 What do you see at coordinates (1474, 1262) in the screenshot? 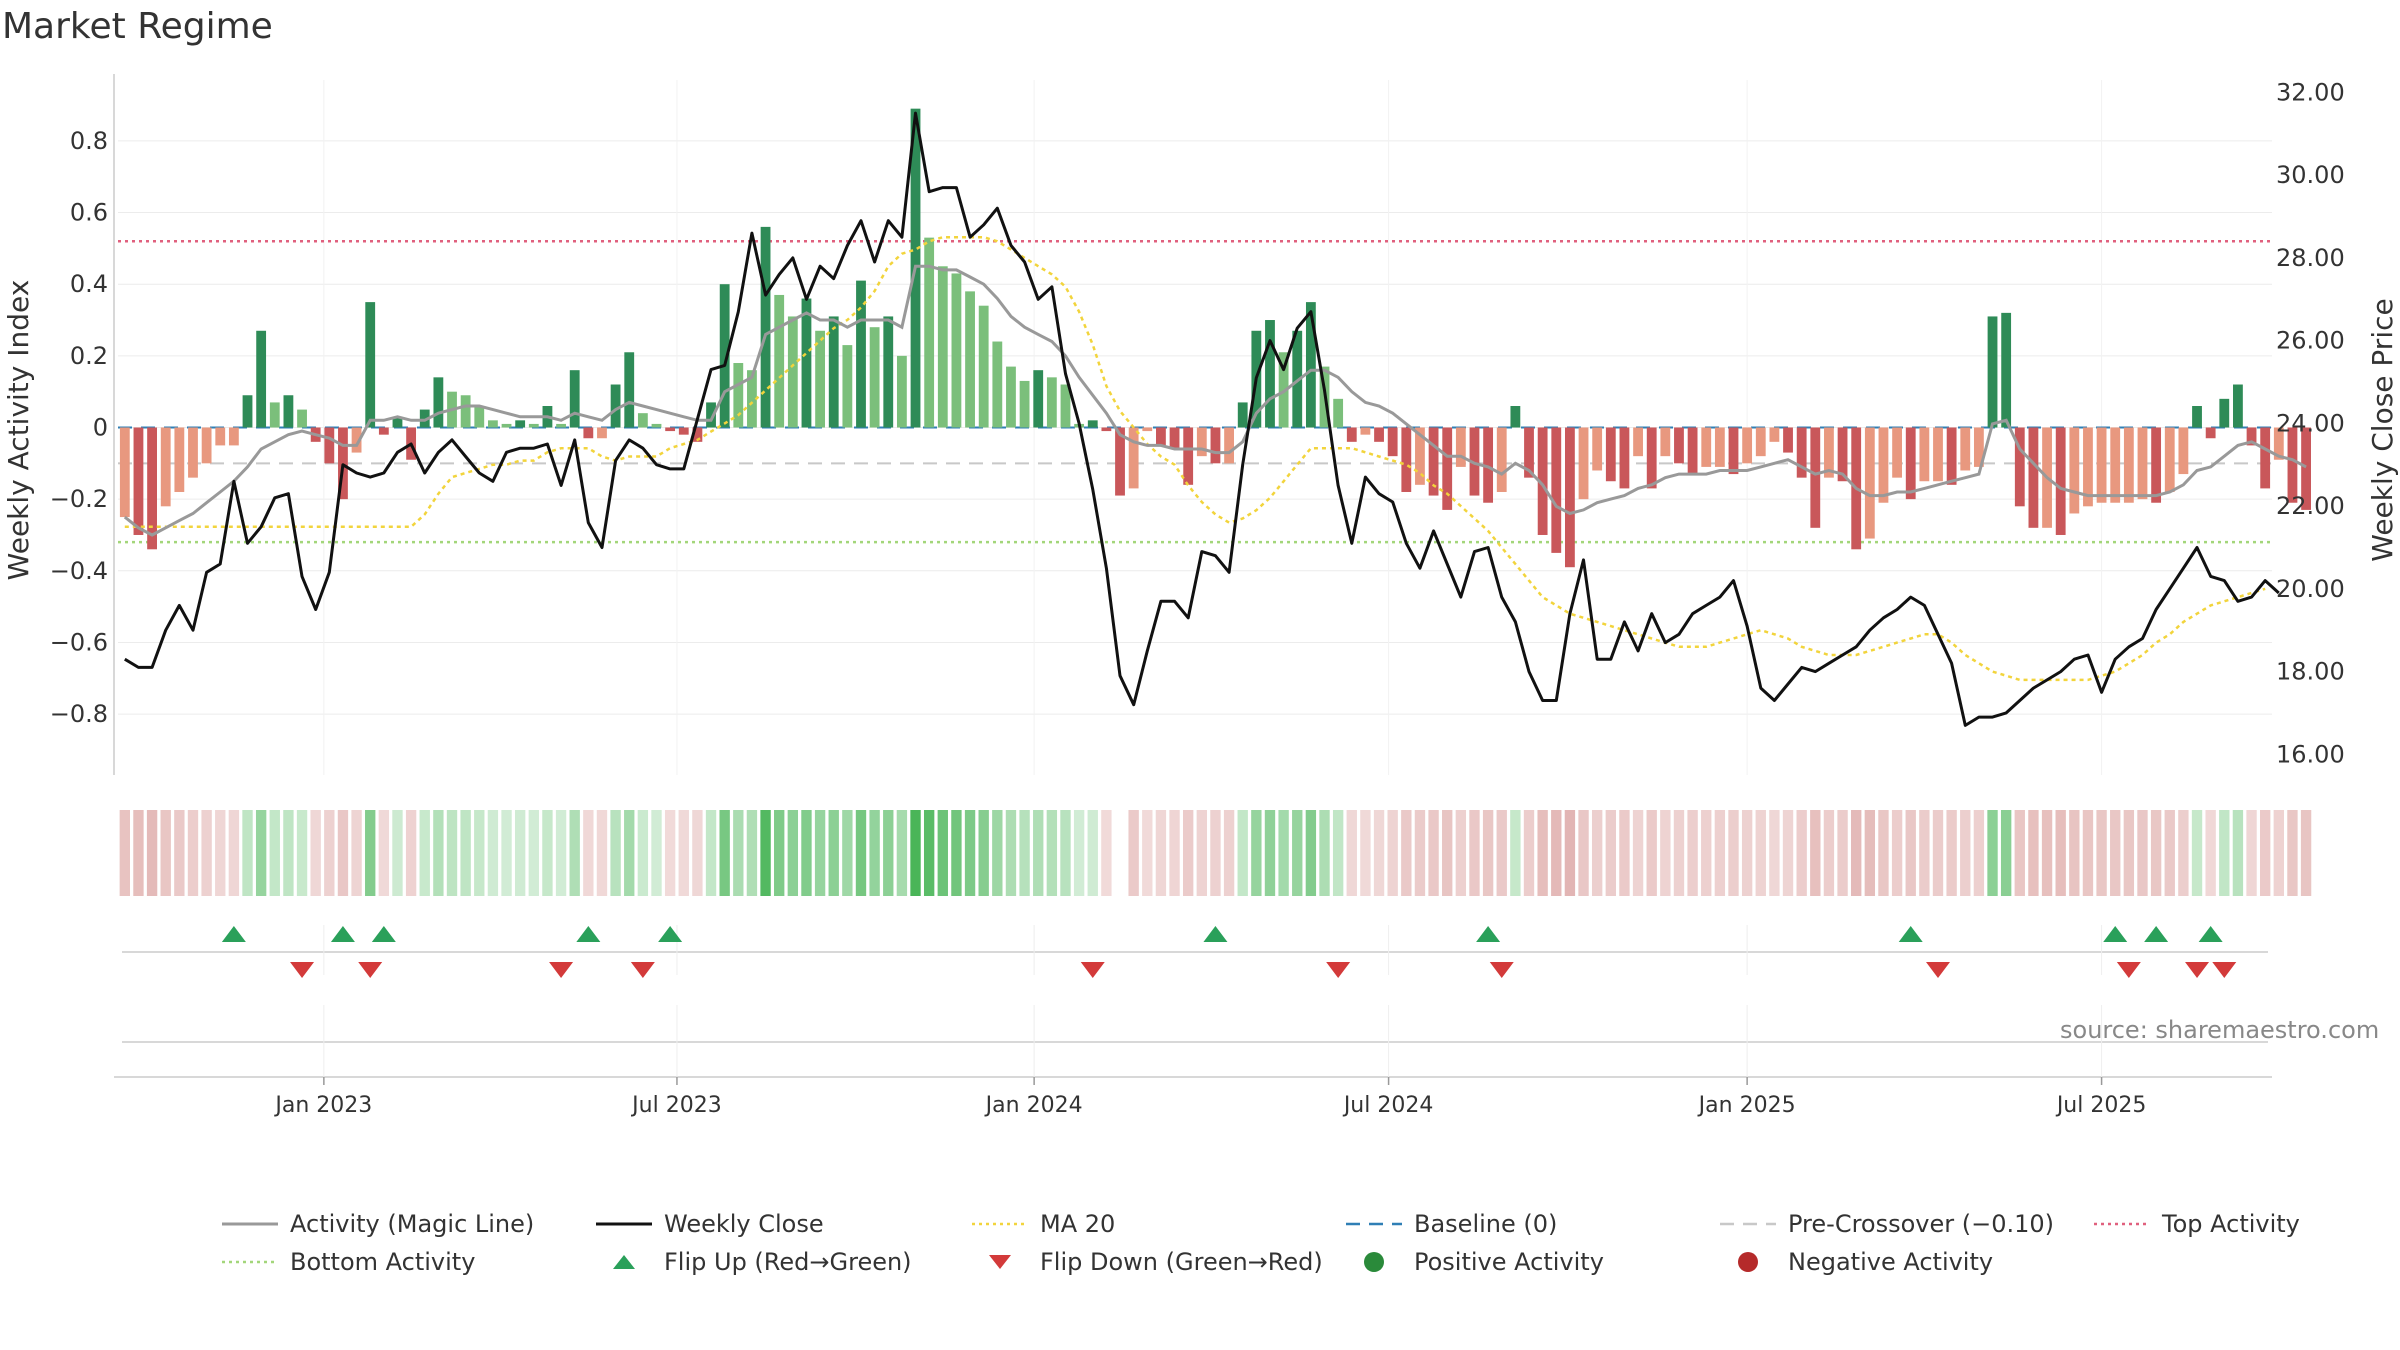
I see `legend-item: Positive Activity` at bounding box center [1474, 1262].